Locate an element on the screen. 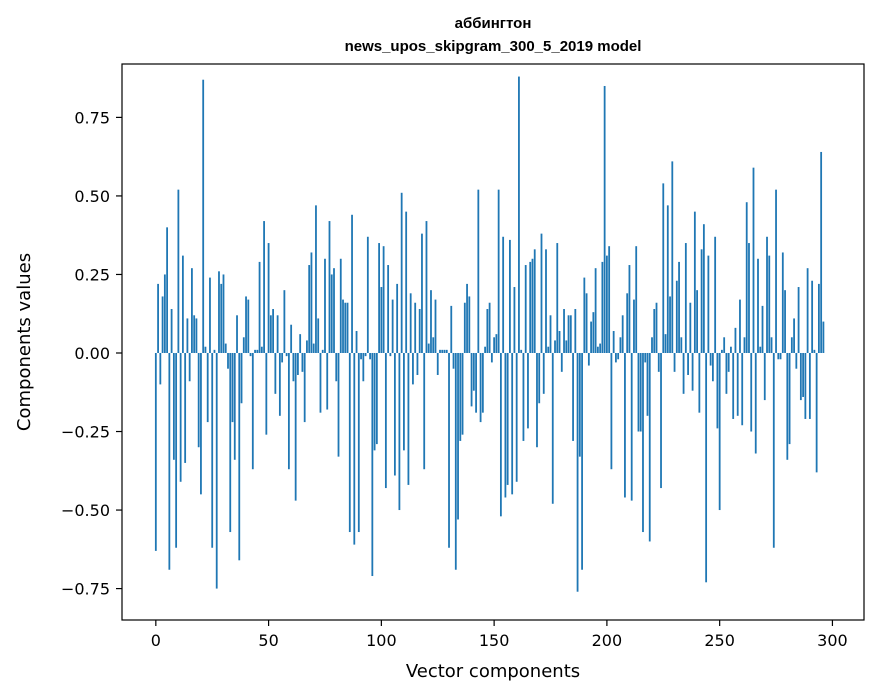 The image size is (880, 696). y-tick-label: 0.75 is located at coordinates (92, 117).